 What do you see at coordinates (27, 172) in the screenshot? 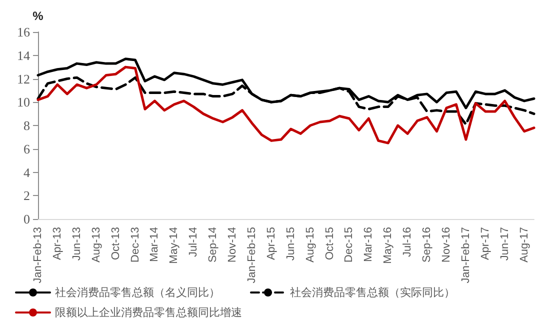
I see `y-tick-label: 4` at bounding box center [27, 172].